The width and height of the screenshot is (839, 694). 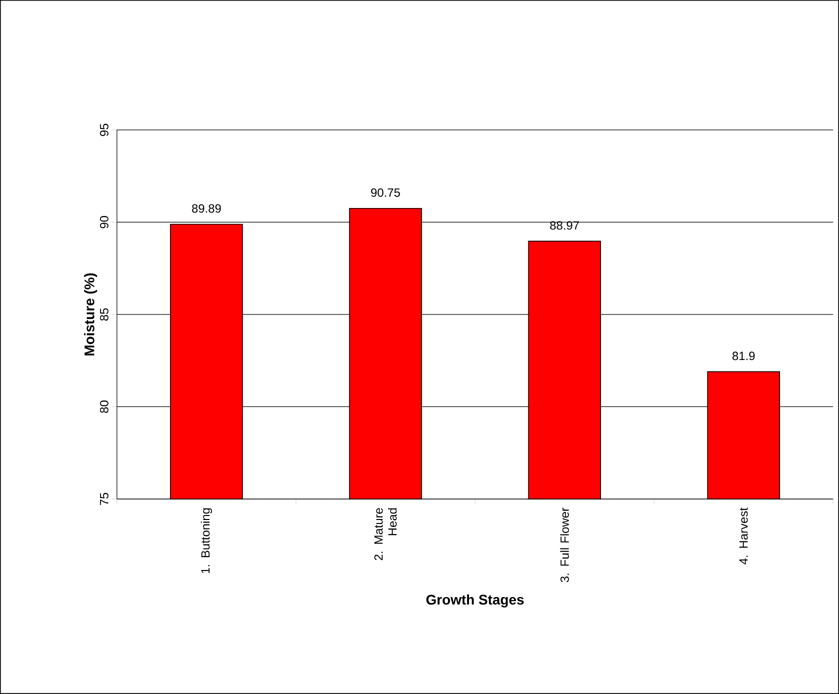 What do you see at coordinates (206, 541) in the screenshot?
I see `x-tick-label: 1. Buttoning` at bounding box center [206, 541].